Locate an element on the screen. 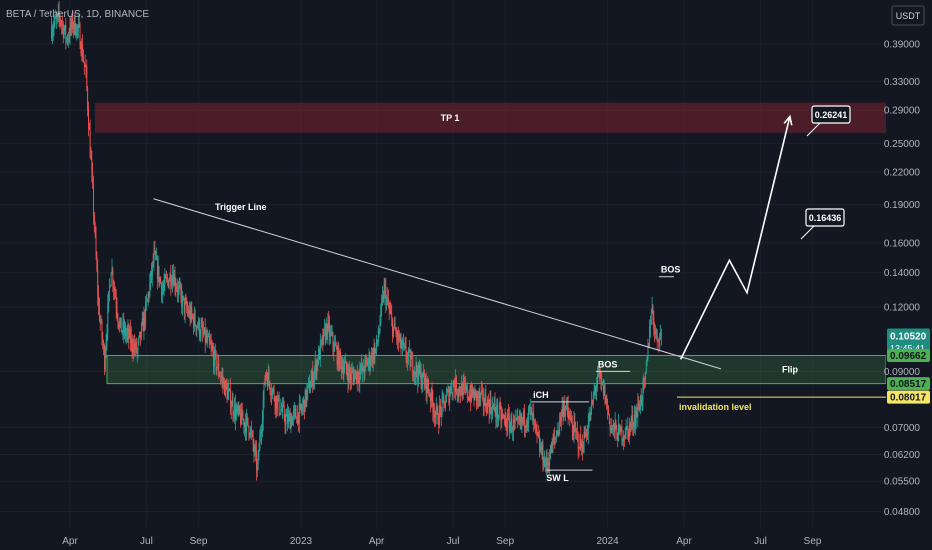 This screenshot has width=932, height=550. x-tick-label: Apr is located at coordinates (684, 541).